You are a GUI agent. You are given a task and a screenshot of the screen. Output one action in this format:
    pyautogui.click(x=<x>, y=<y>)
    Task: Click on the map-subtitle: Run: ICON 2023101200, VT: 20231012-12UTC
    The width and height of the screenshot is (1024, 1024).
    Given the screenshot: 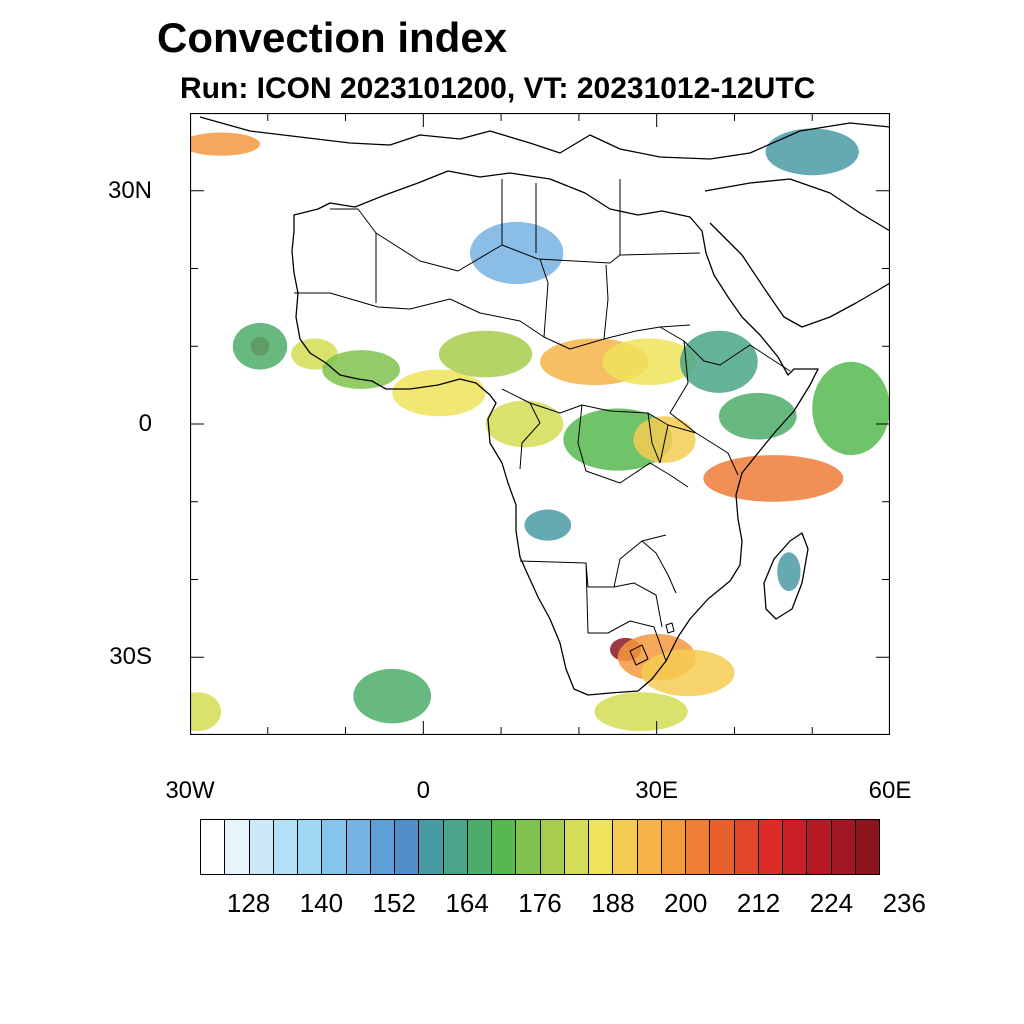 What is the action you would take?
    pyautogui.click(x=498, y=88)
    